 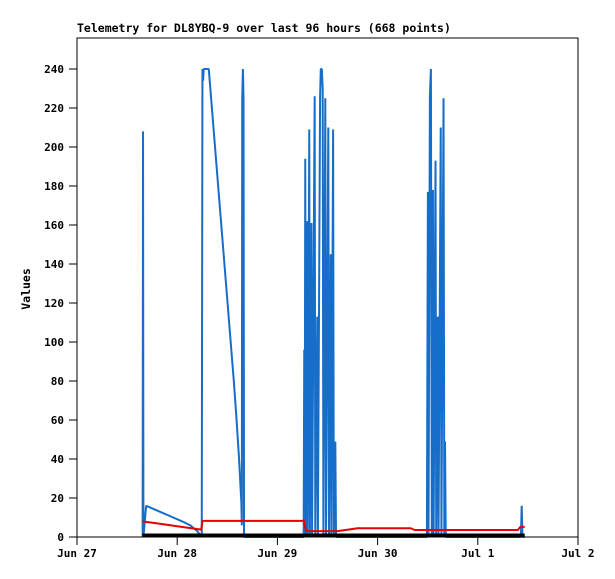 What do you see at coordinates (326, 548) in the screenshot?
I see `x-axis: Jun 27 Jun 28 Jun 29 Jun 30 Jul 1 Jul 2` at bounding box center [326, 548].